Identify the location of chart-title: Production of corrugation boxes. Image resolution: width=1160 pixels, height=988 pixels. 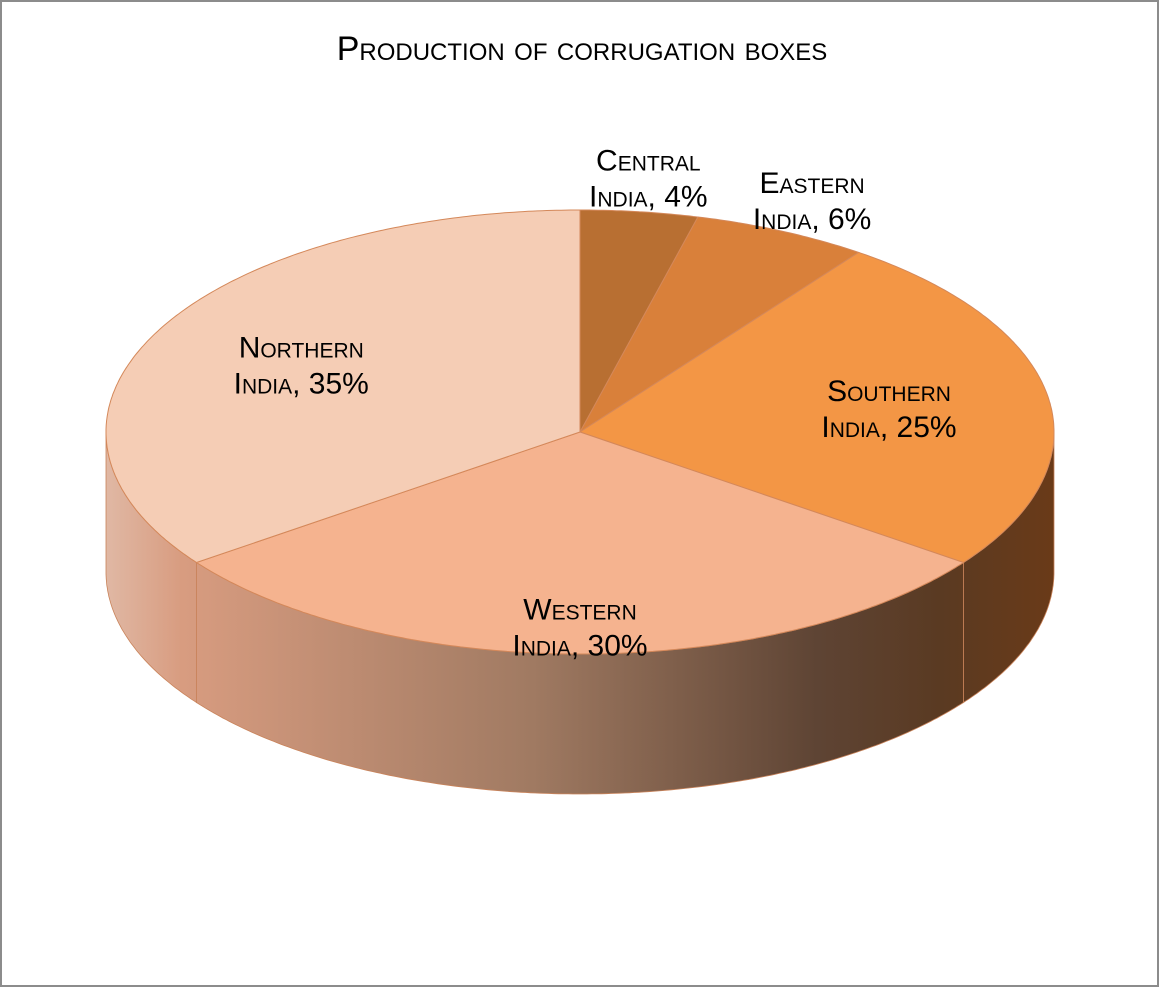
(582, 49).